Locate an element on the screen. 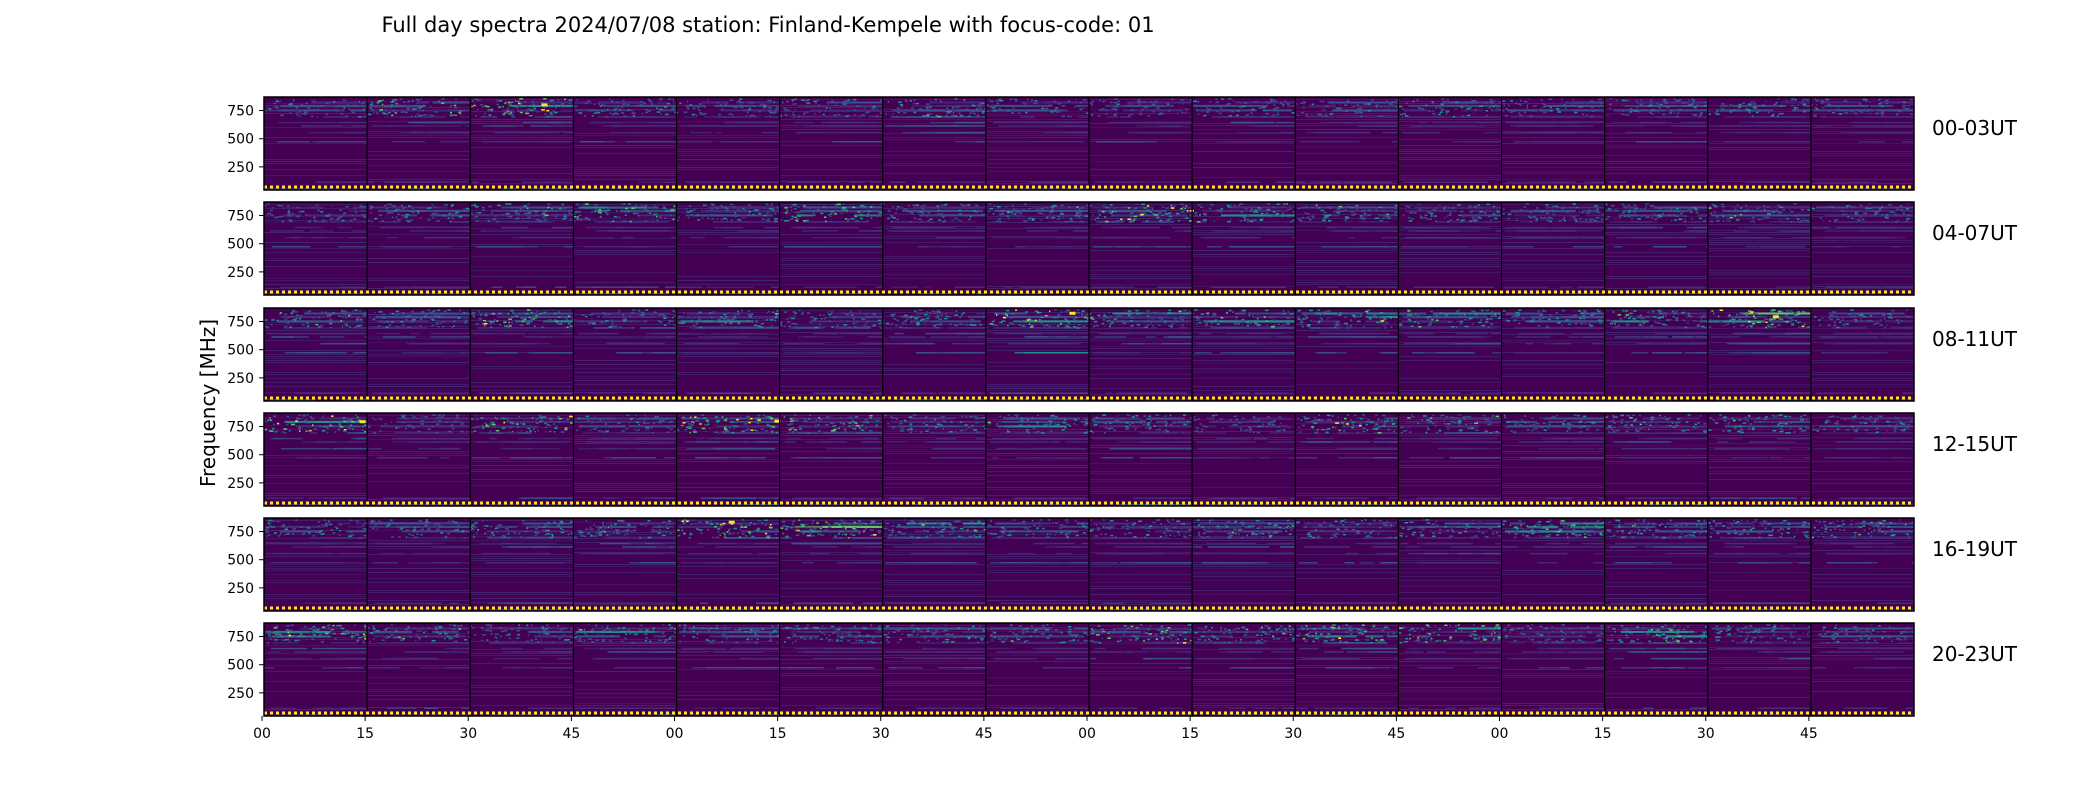 Image resolution: width=2100 pixels, height=800 pixels. row-label: 20-23UT is located at coordinates (1975, 654).